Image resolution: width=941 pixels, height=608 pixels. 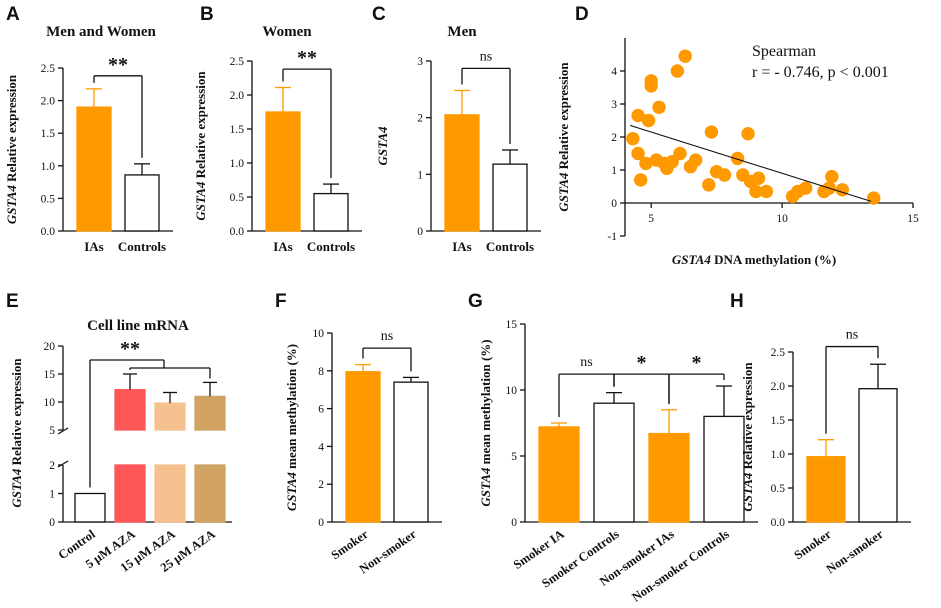 I want to click on y-tick-label: 8, so click(x=321, y=372).